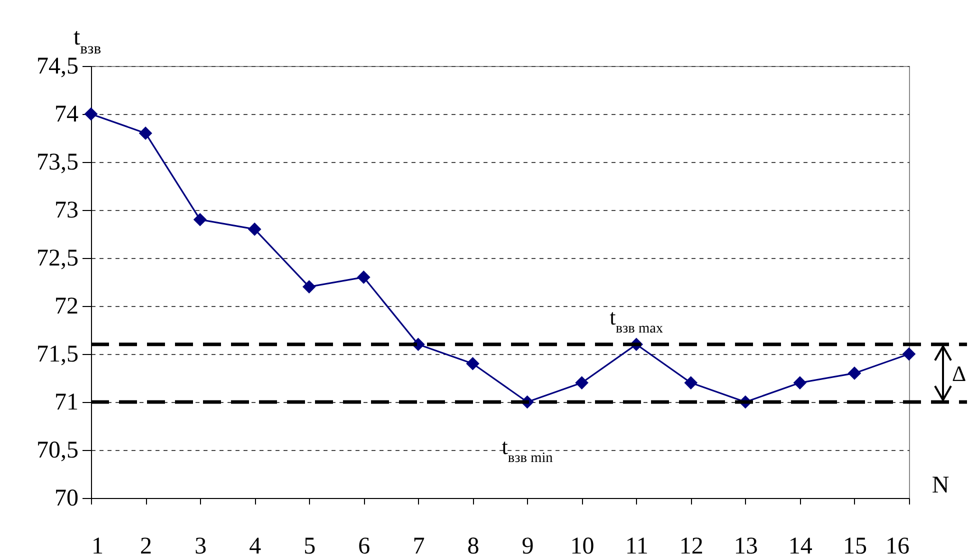  What do you see at coordinates (57, 355) in the screenshot?
I see `y-tick-label: 71,5` at bounding box center [57, 355].